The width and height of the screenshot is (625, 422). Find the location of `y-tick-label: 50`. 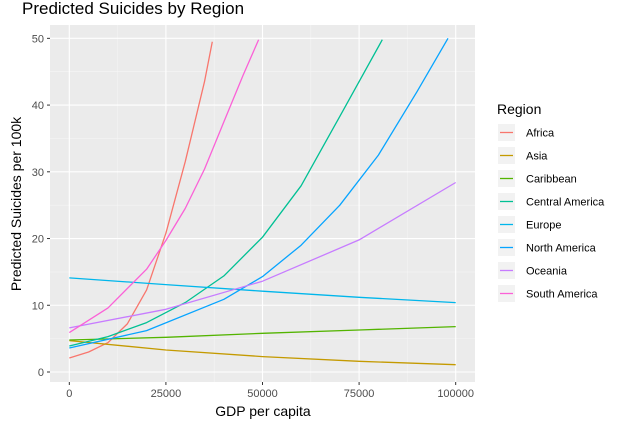

y-tick-label: 50 is located at coordinates (38, 39).